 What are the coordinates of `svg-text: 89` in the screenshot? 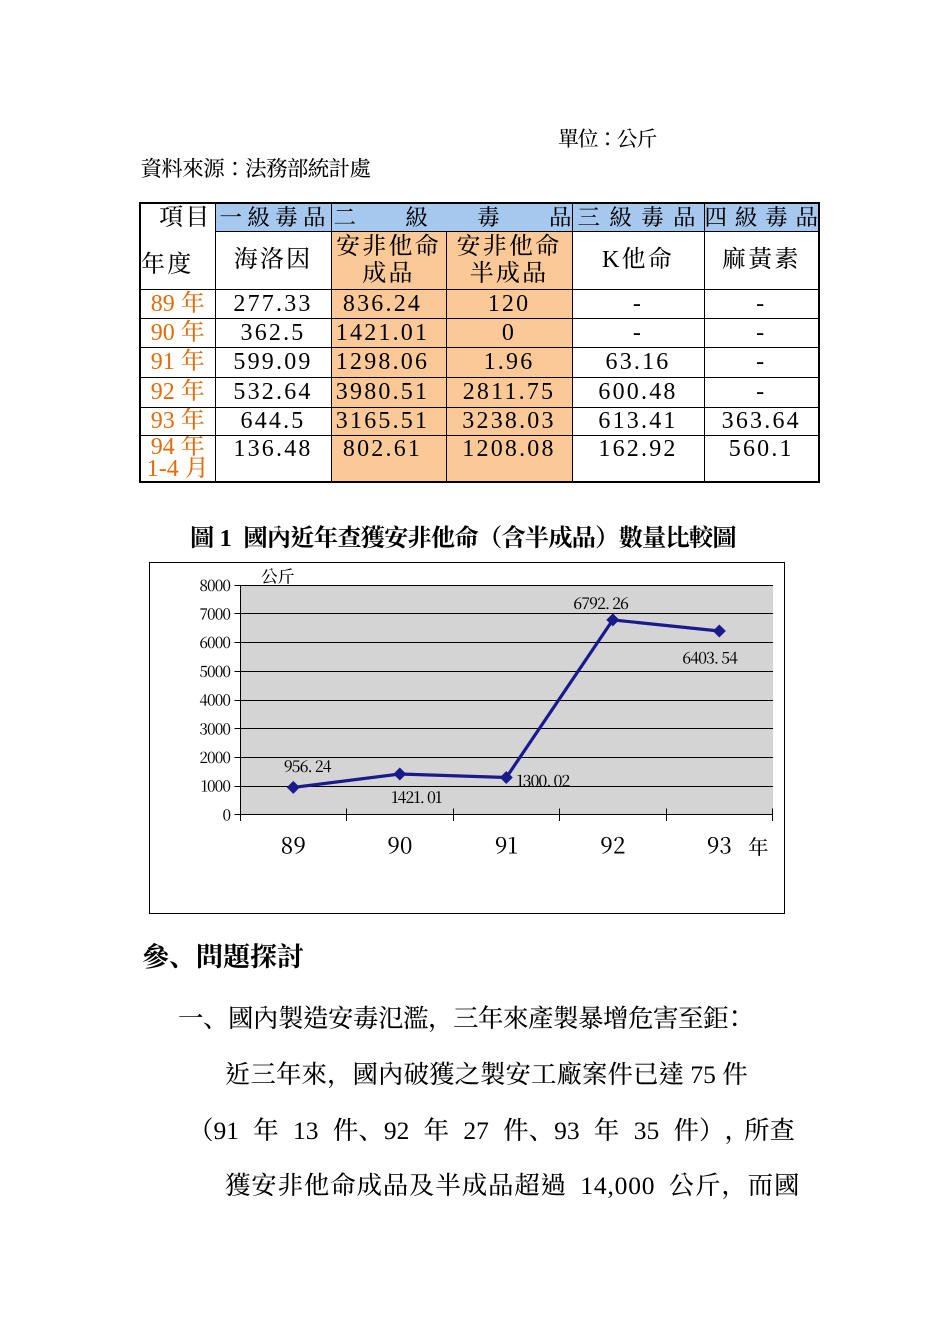 It's located at (293, 845).